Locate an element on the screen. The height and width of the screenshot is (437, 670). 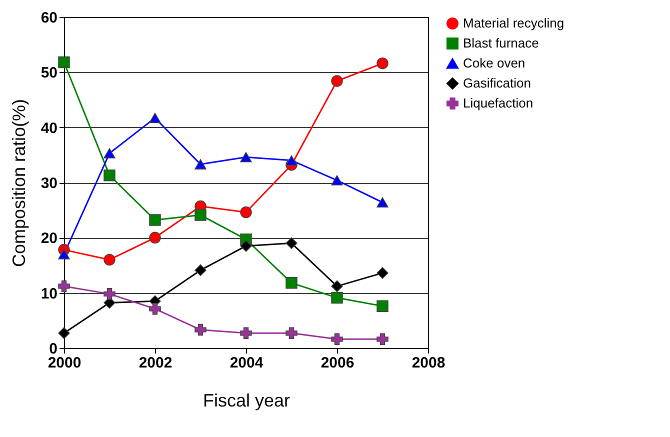
x-tick-label: 2008 is located at coordinates (429, 363).